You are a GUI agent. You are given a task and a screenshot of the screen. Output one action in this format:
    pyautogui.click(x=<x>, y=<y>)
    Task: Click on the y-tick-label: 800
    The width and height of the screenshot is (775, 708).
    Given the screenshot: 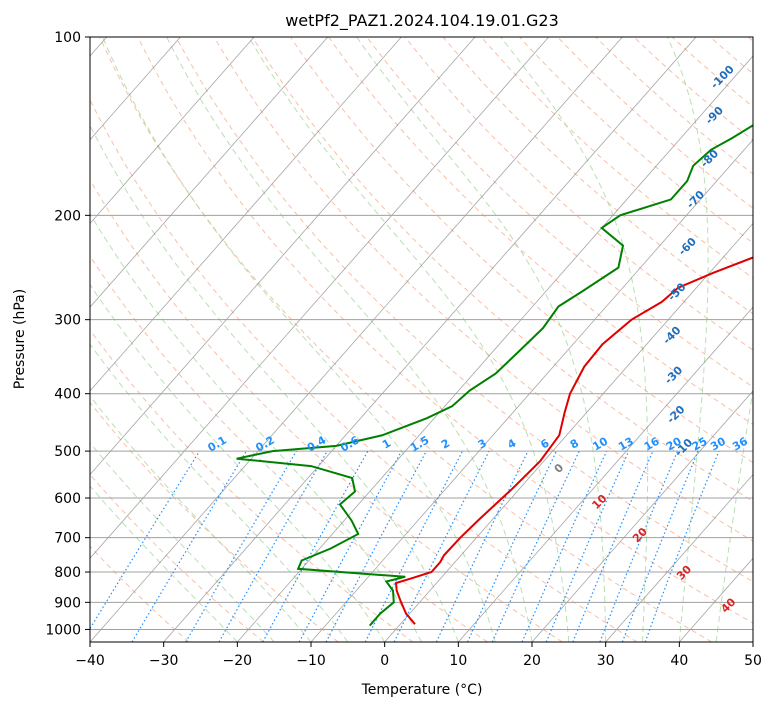 What is the action you would take?
    pyautogui.click(x=67, y=573)
    